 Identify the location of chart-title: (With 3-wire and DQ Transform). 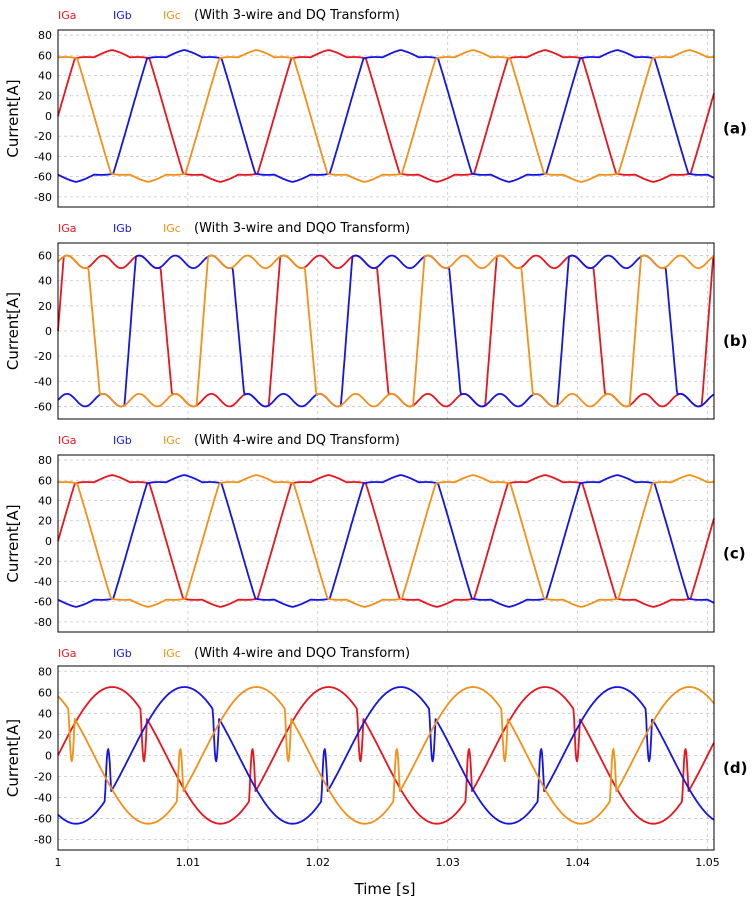
(297, 15).